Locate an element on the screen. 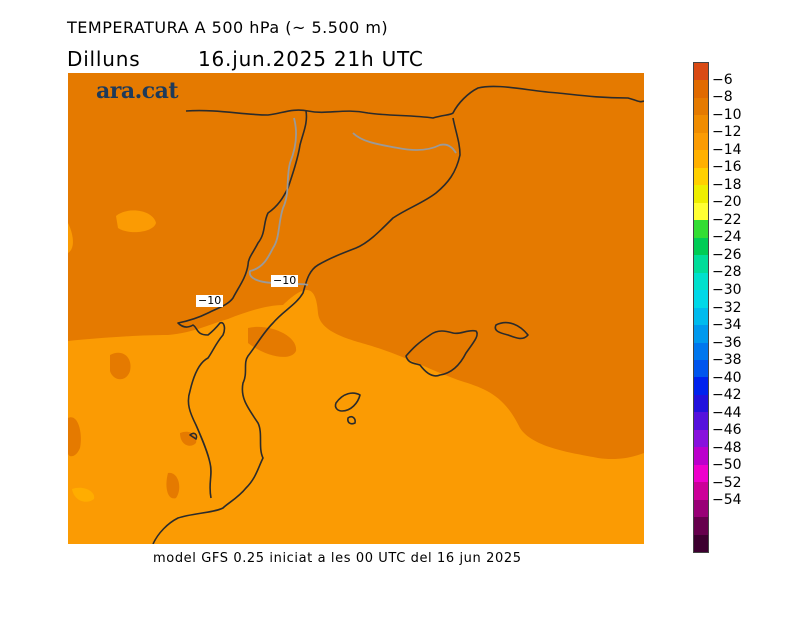 The image size is (800, 617). balearic-menorca is located at coordinates (511, 330).